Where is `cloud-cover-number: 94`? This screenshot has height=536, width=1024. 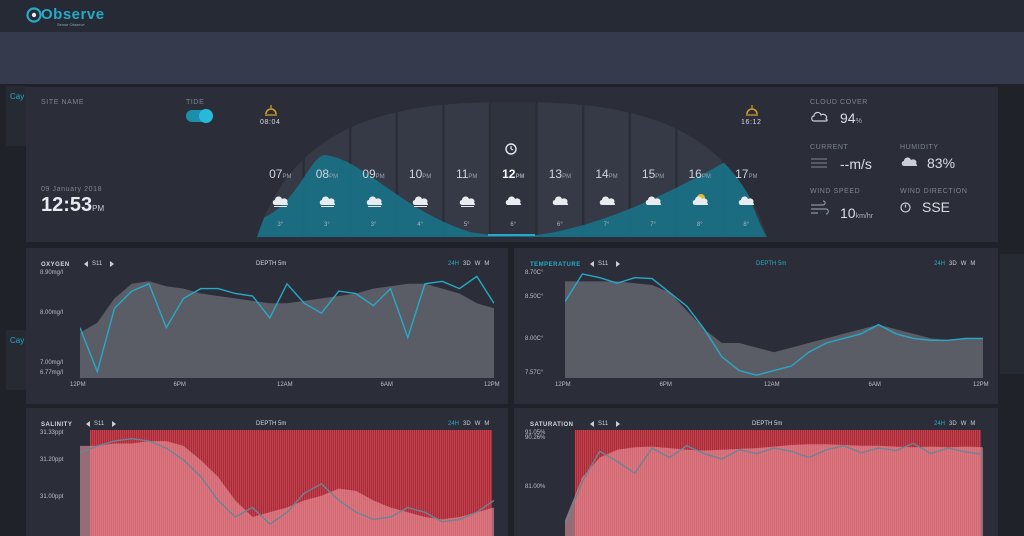 cloud-cover-number: 94 is located at coordinates (848, 118).